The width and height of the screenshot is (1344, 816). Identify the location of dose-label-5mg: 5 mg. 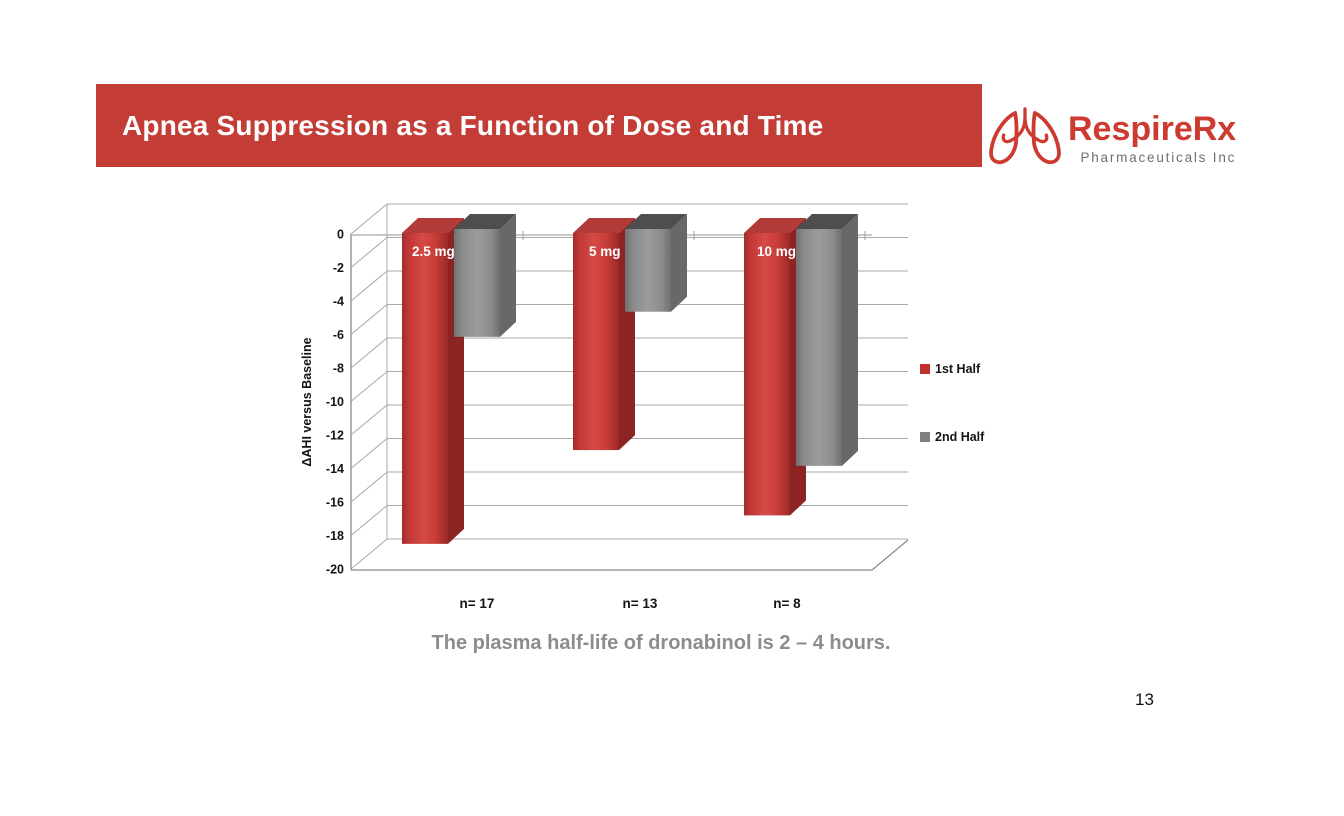
(605, 251).